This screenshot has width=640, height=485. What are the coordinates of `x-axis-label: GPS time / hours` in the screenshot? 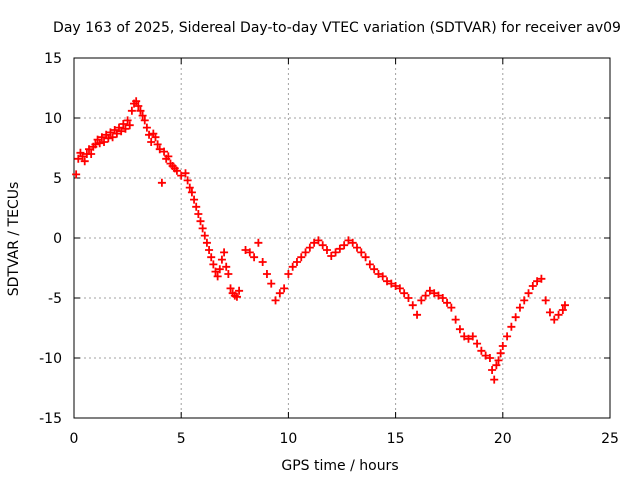 It's located at (339, 466).